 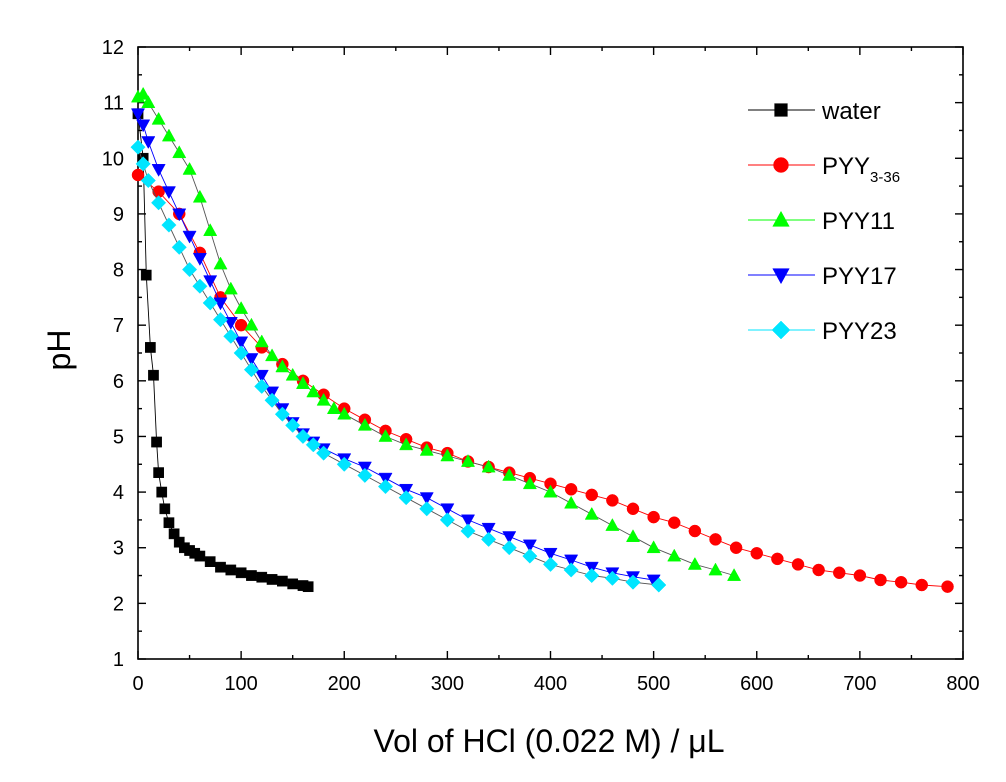 I want to click on legend-label-main: PYY, so click(x=846, y=166).